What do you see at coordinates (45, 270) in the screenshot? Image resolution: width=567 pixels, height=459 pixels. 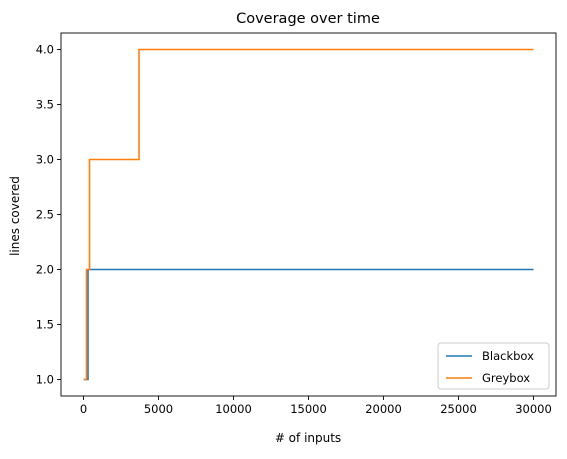 I see `y-tick-label: 2.0` at bounding box center [45, 270].